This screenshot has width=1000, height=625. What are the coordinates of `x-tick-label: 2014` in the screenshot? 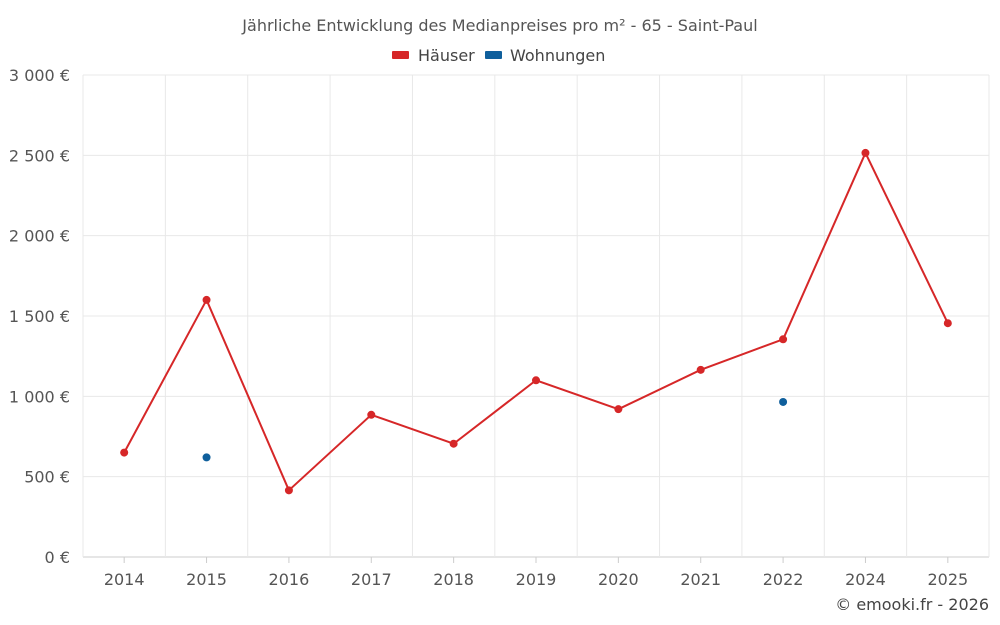 It's located at (124, 579).